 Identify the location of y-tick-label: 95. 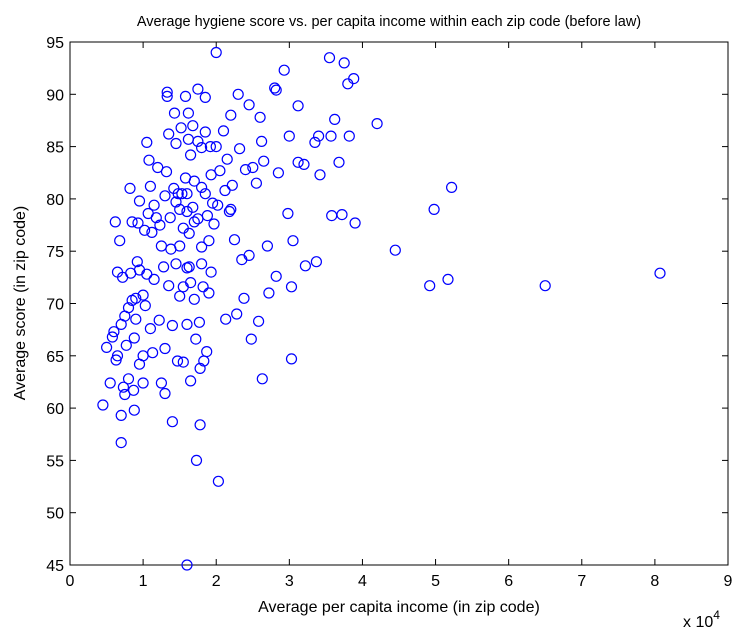
(55, 43).